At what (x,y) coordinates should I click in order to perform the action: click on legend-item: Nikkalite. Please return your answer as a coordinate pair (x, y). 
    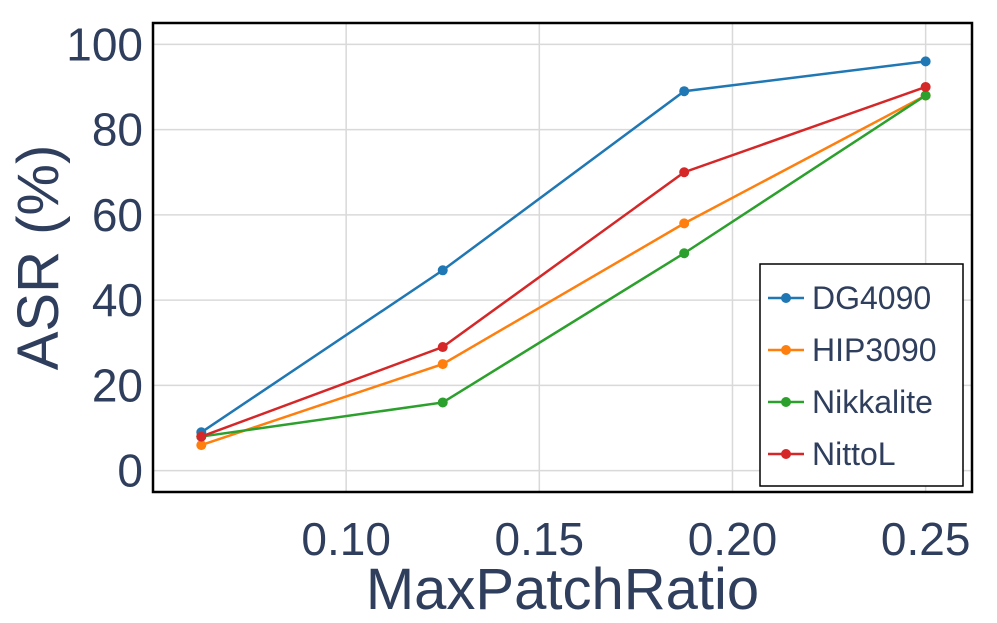
    Looking at the image, I should click on (850, 402).